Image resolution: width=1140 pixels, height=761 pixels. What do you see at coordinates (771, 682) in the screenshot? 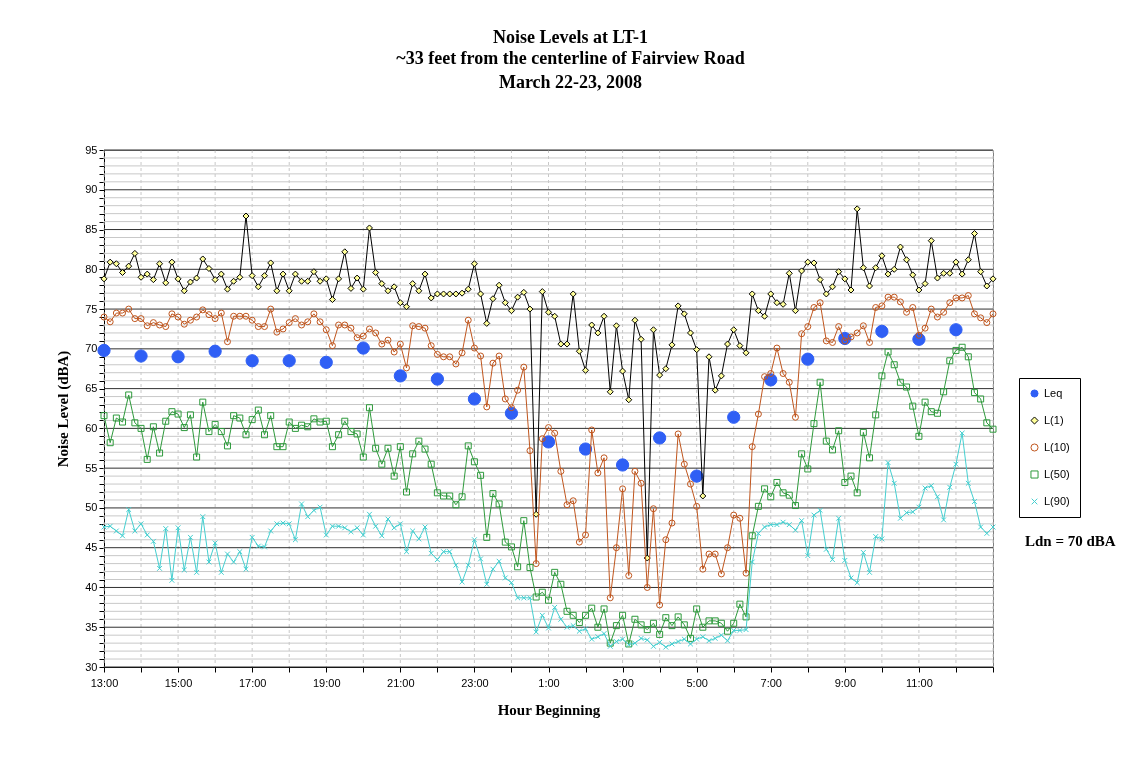
I see `x-tick-label: 7:00` at bounding box center [771, 682].